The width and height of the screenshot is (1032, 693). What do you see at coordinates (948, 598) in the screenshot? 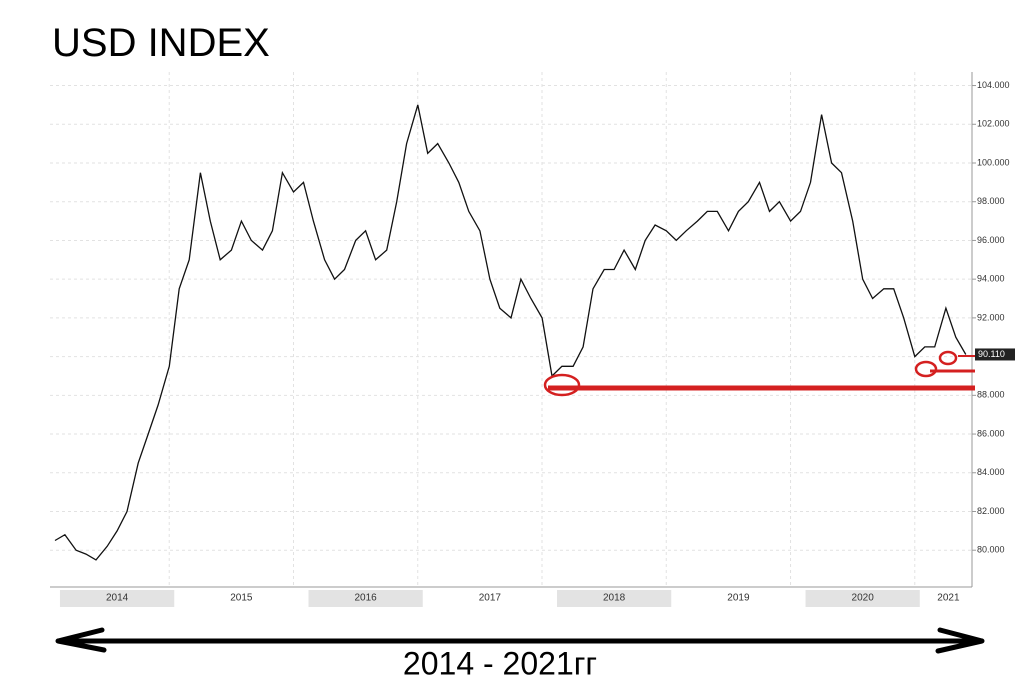
I see `x-tick-label: 2021` at bounding box center [948, 598].